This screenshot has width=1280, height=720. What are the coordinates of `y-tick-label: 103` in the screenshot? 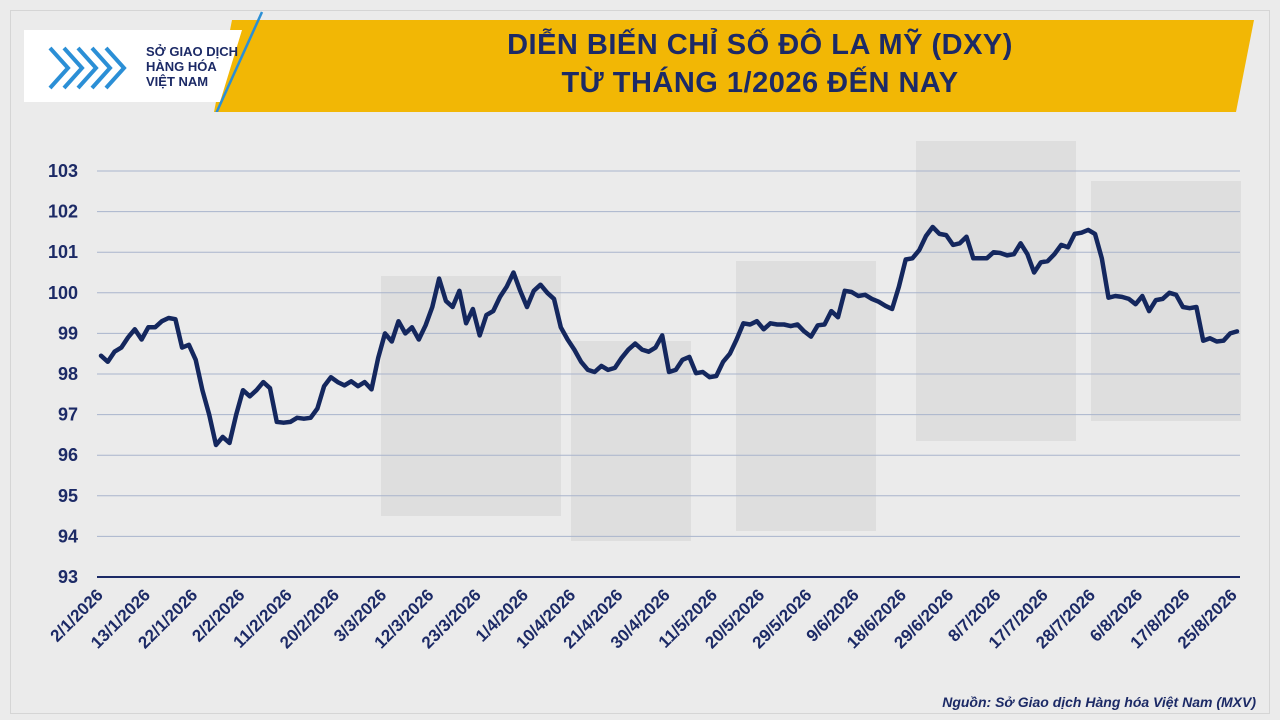 It's located at (63, 171).